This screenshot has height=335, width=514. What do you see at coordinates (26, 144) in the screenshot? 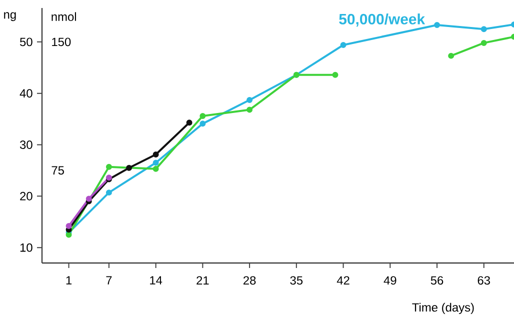
I see `y-tick-label: 30` at bounding box center [26, 144].